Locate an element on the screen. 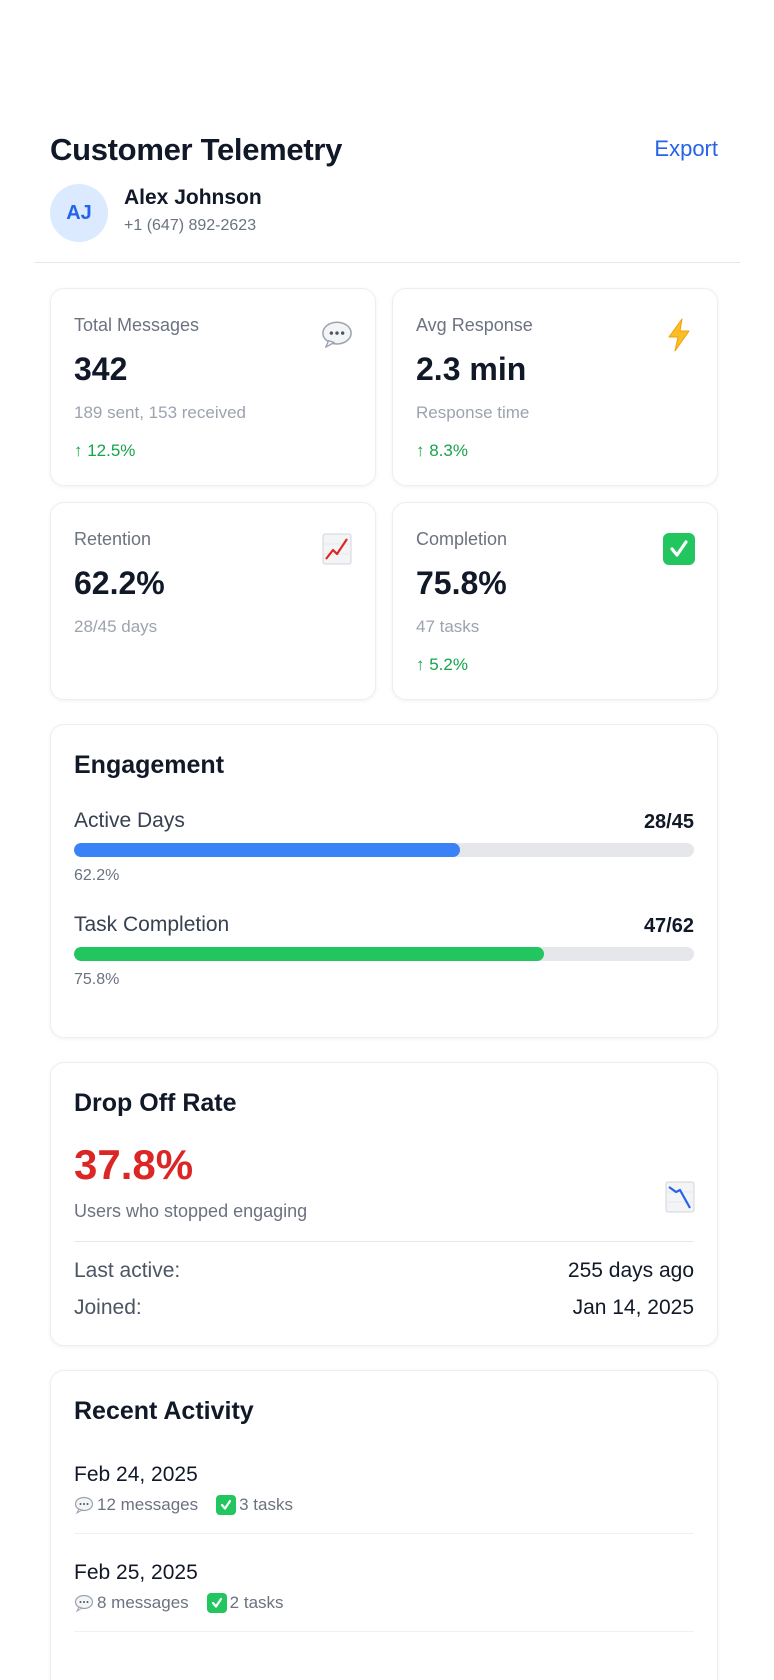 The height and width of the screenshot is (1680, 774). progress-count: 28/45 is located at coordinates (668, 822).